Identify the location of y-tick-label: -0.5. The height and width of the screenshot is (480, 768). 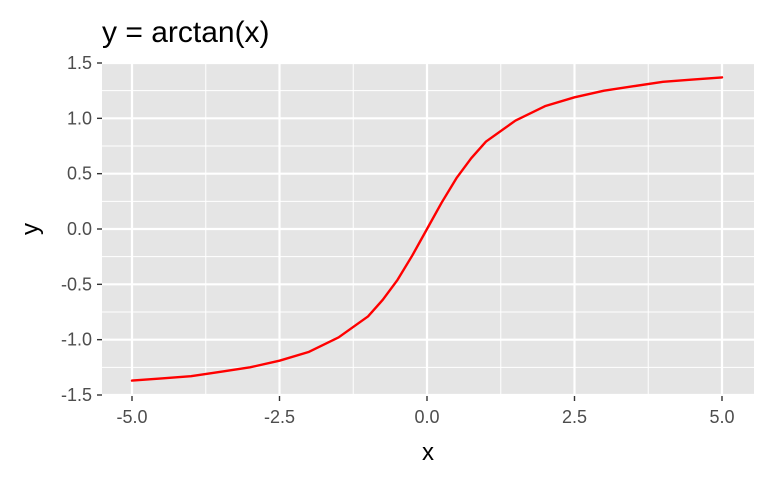
(76, 284).